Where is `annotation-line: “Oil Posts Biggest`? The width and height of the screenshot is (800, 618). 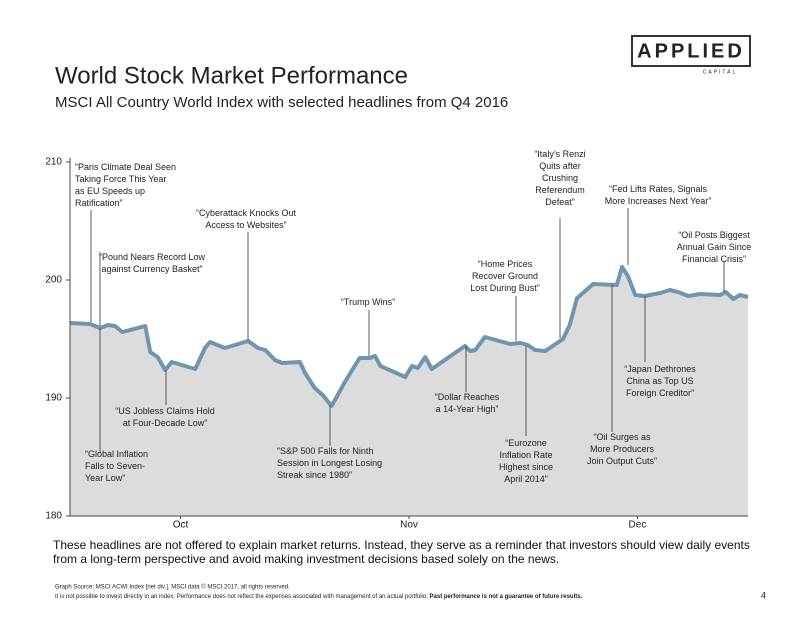
annotation-line: “Oil Posts Biggest is located at coordinates (714, 235).